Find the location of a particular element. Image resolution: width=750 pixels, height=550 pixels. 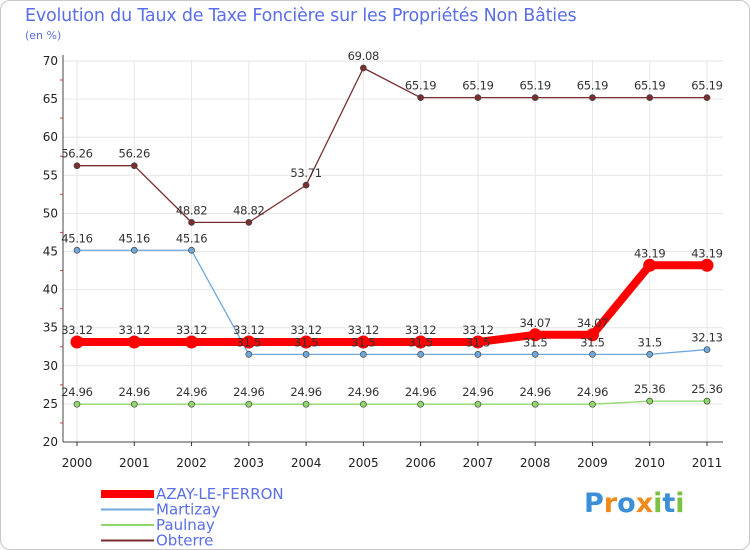

x-tick-label: 2005 is located at coordinates (363, 463).